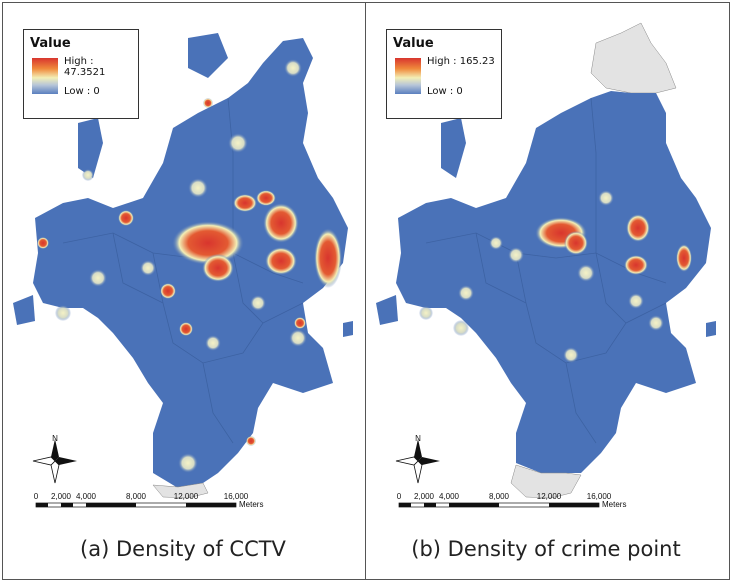 Image resolution: width=734 pixels, height=586 pixels. I want to click on panel-divider, so click(365, 291).